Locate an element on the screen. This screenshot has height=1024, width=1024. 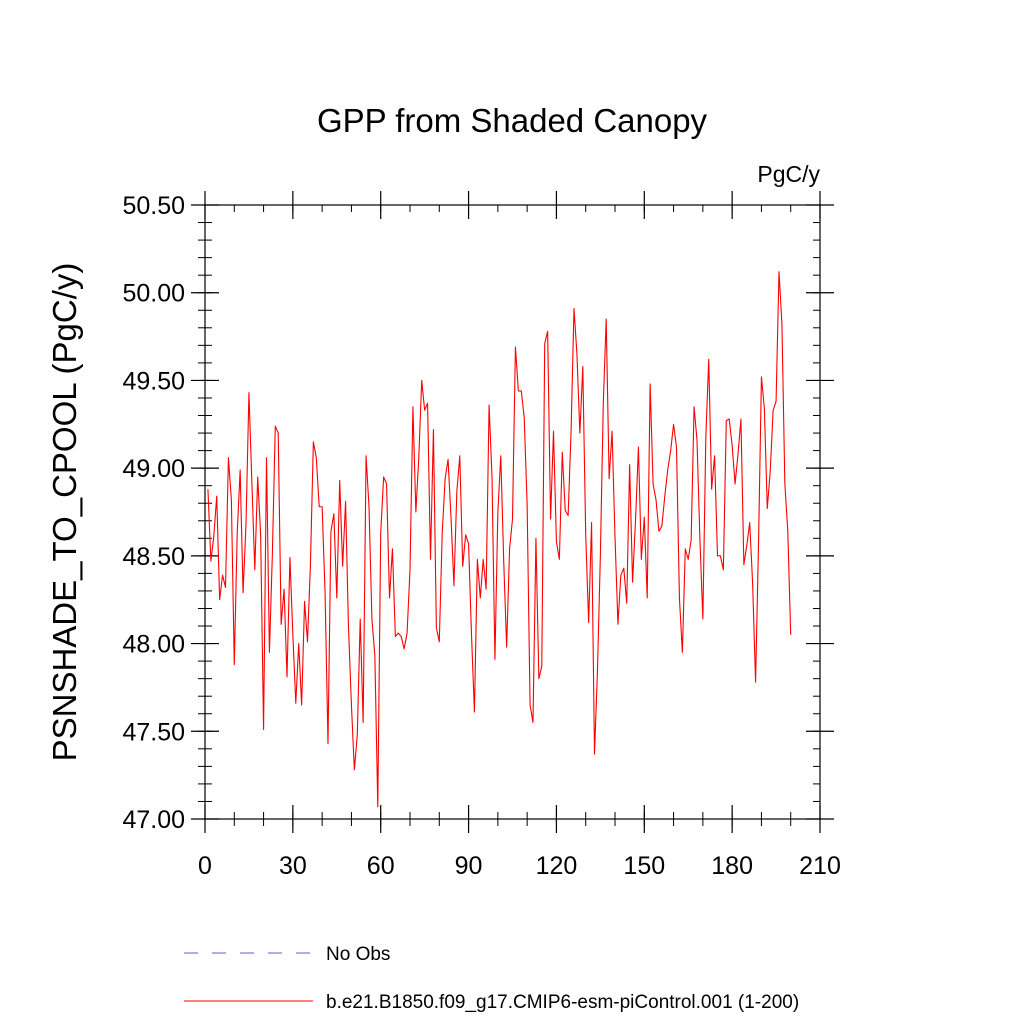
units-label: PgC/y is located at coordinates (788, 174).